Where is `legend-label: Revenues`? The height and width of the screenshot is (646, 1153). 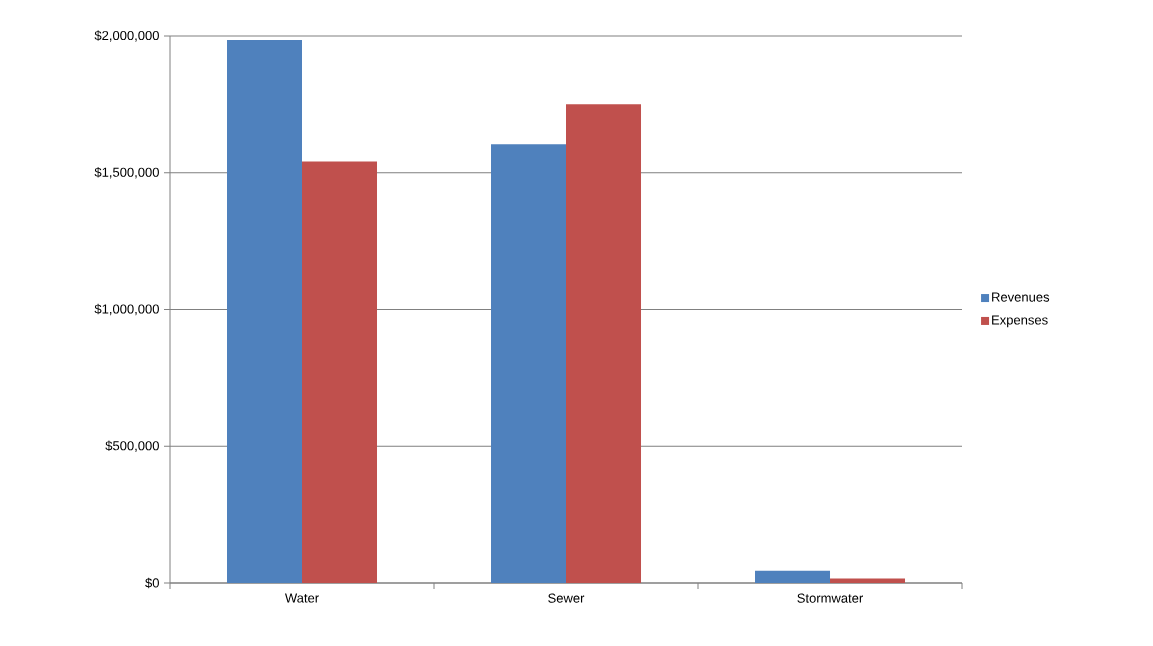
legend-label: Revenues is located at coordinates (1021, 297).